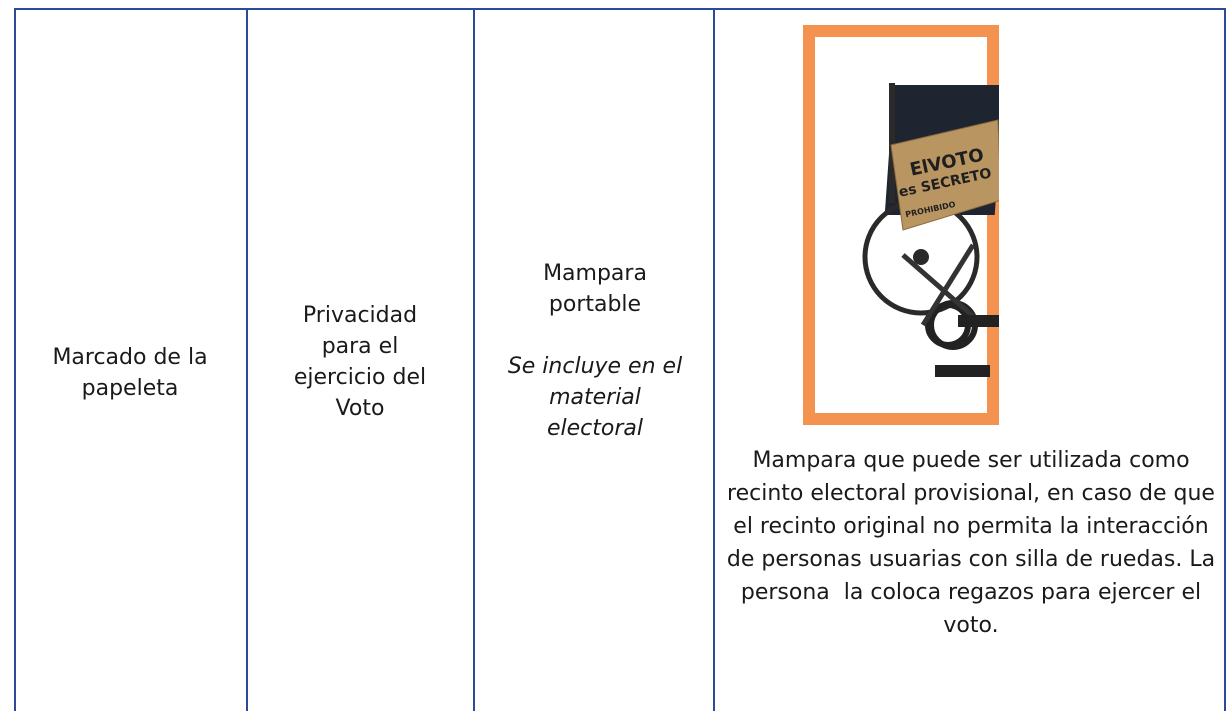  Describe the element at coordinates (130, 373) in the screenshot. I see `cell-text: Marcado de la papeleta` at that location.